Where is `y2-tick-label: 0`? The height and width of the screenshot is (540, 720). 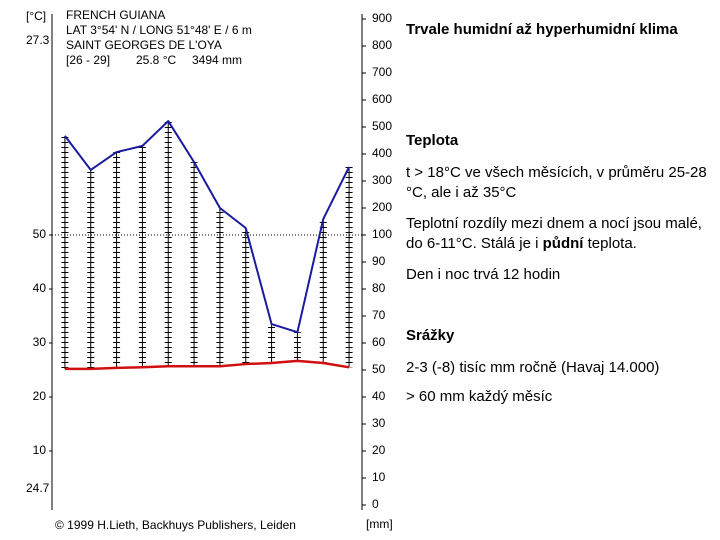 y2-tick-label: 0 is located at coordinates (375, 504).